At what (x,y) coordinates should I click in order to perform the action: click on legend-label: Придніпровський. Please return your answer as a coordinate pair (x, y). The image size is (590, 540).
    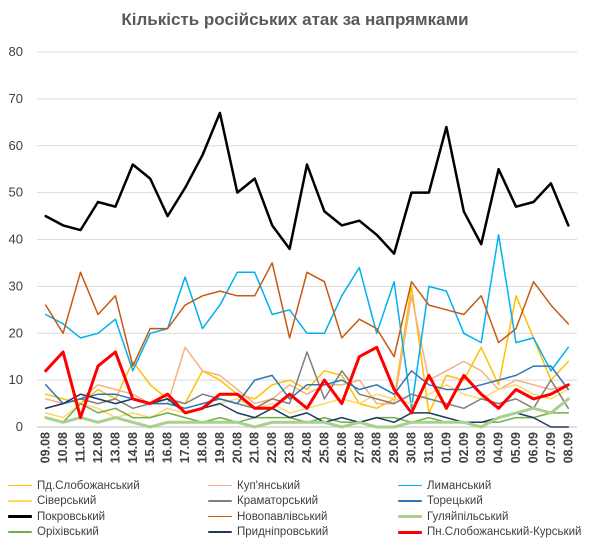
    Looking at the image, I should click on (283, 532).